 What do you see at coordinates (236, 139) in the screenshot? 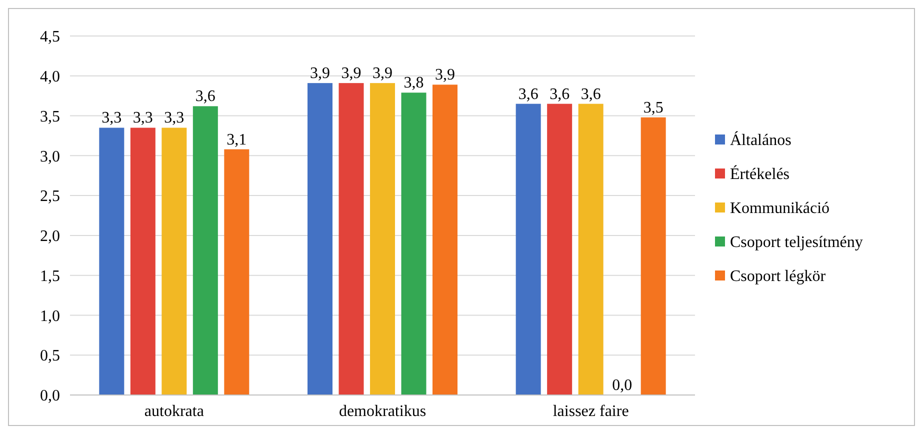
I see `data-label: 3,1` at bounding box center [236, 139].